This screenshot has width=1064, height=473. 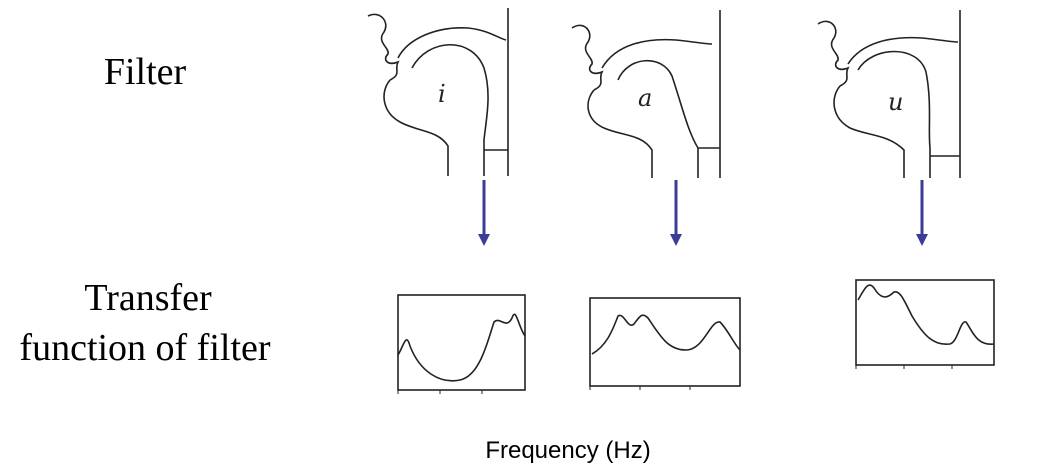 I want to click on vowel-label: a, so click(x=645, y=98).